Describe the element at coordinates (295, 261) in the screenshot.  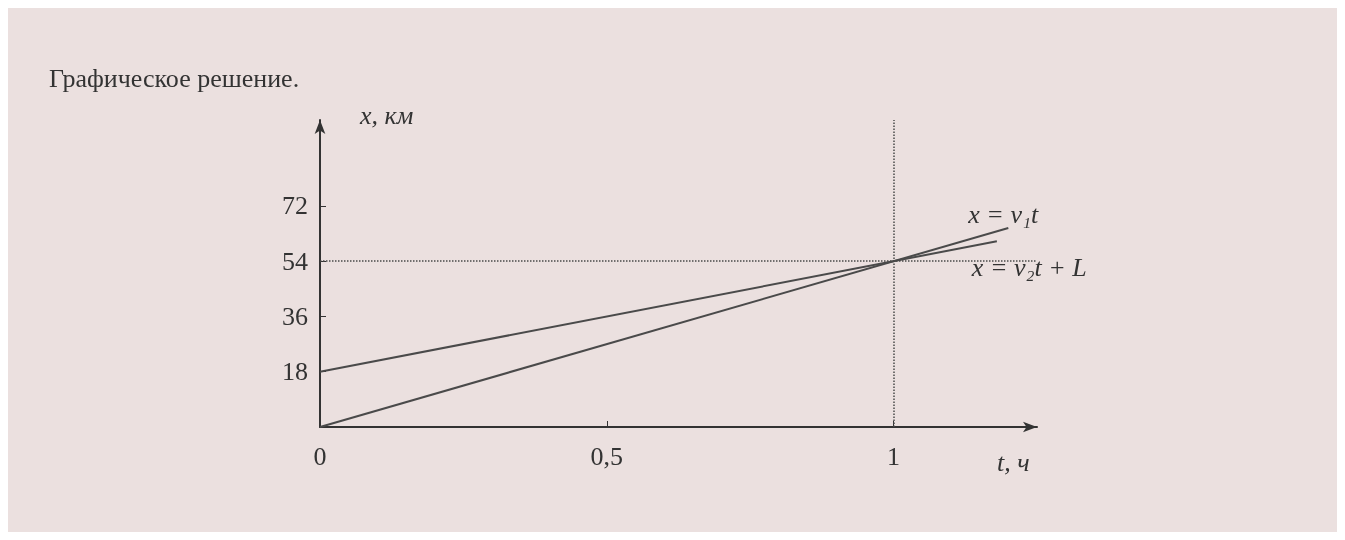
I see `y-tick-label: 54` at that location.